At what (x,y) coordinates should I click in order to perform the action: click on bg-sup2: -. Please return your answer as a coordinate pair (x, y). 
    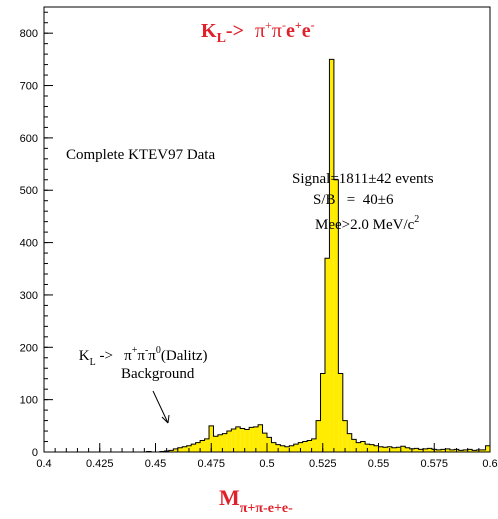
    Looking at the image, I should click on (146, 350).